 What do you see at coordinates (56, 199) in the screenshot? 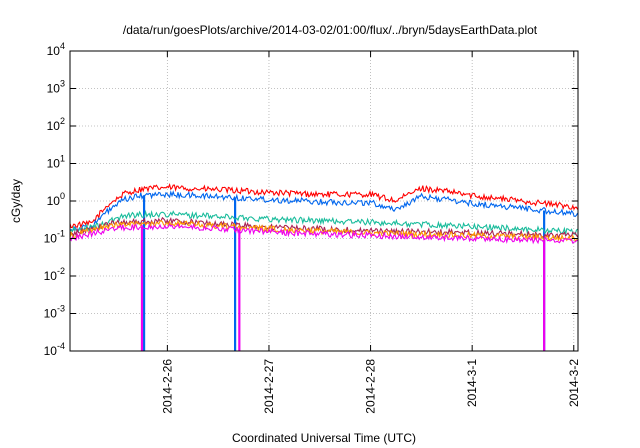
I see `y-tick-label: 10⁰` at bounding box center [56, 199].